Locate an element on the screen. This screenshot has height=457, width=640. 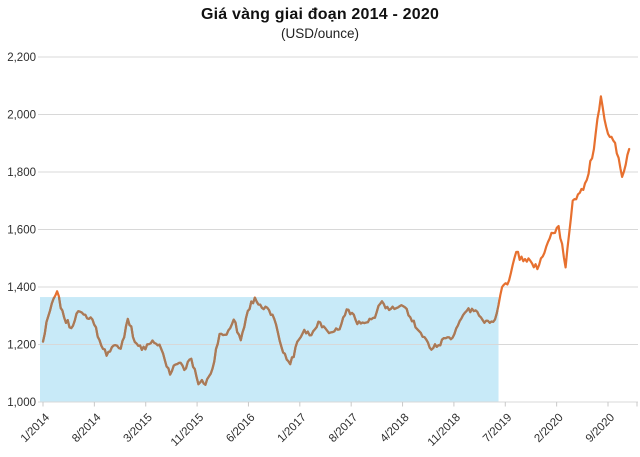
y-tick-label: 1,800 is located at coordinates (21, 173).